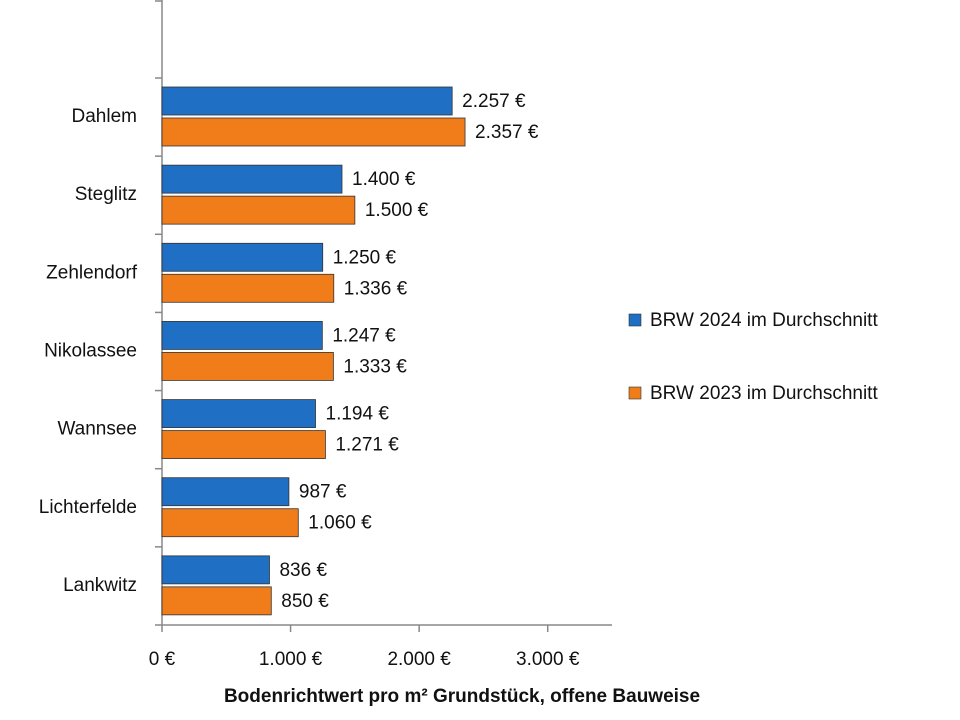  I want to click on value-label: 1.333 €, so click(375, 366).